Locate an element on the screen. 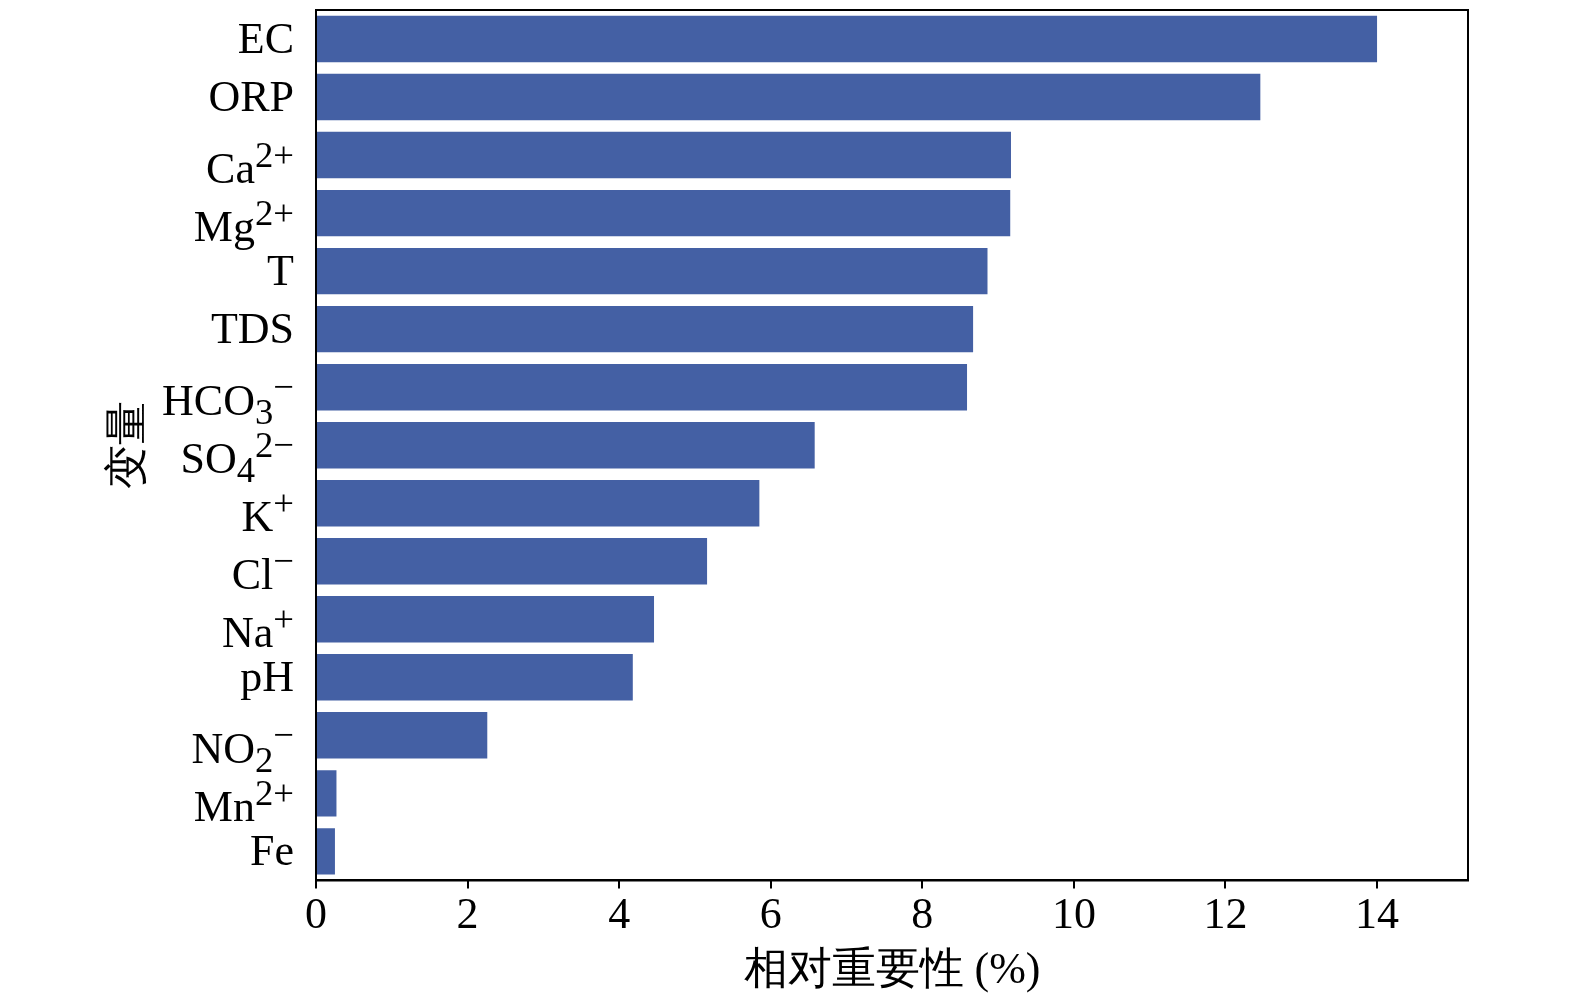 The height and width of the screenshot is (1007, 1575). x-tick-label: 10 is located at coordinates (1073, 914).